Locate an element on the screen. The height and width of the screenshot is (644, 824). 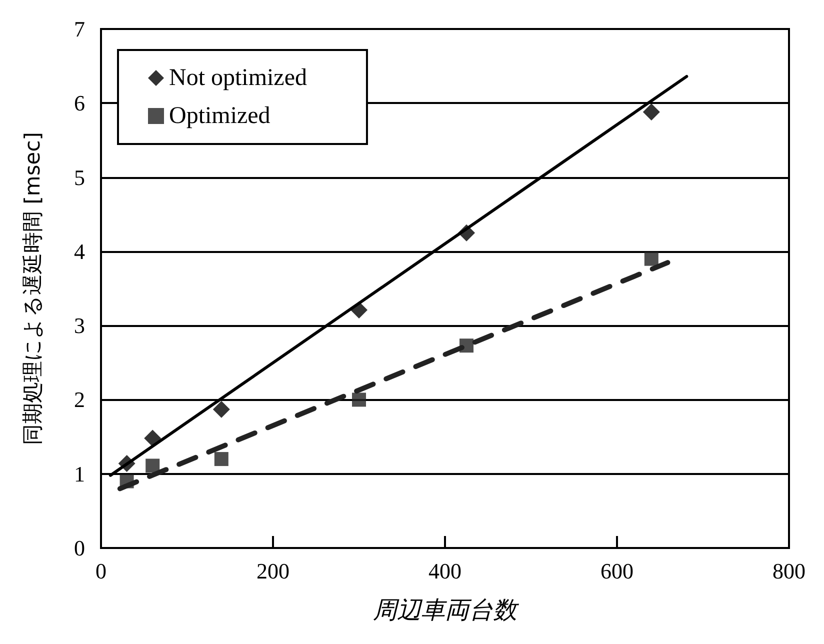
x-tick-label: 600 is located at coordinates (617, 571).